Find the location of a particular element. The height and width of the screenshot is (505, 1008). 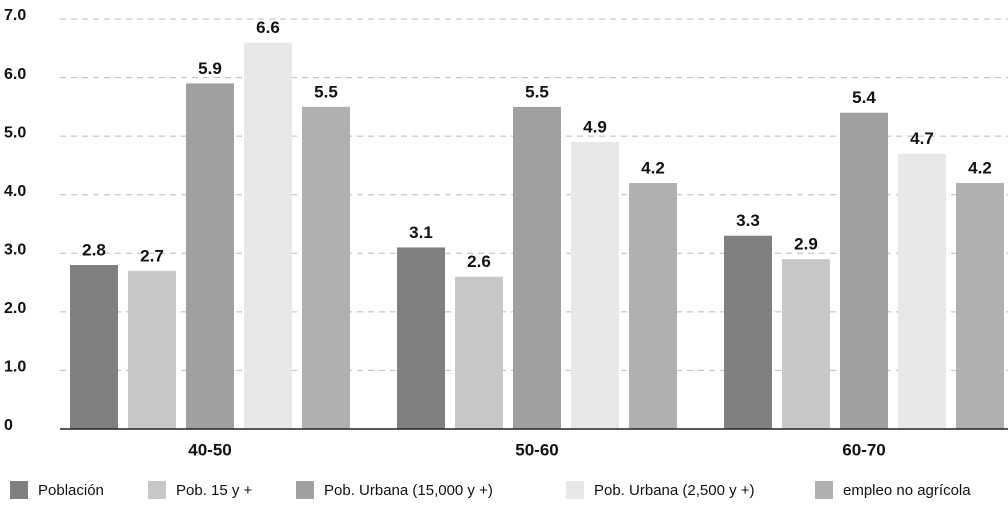

y-tick-label: 2.0 is located at coordinates (15, 308).